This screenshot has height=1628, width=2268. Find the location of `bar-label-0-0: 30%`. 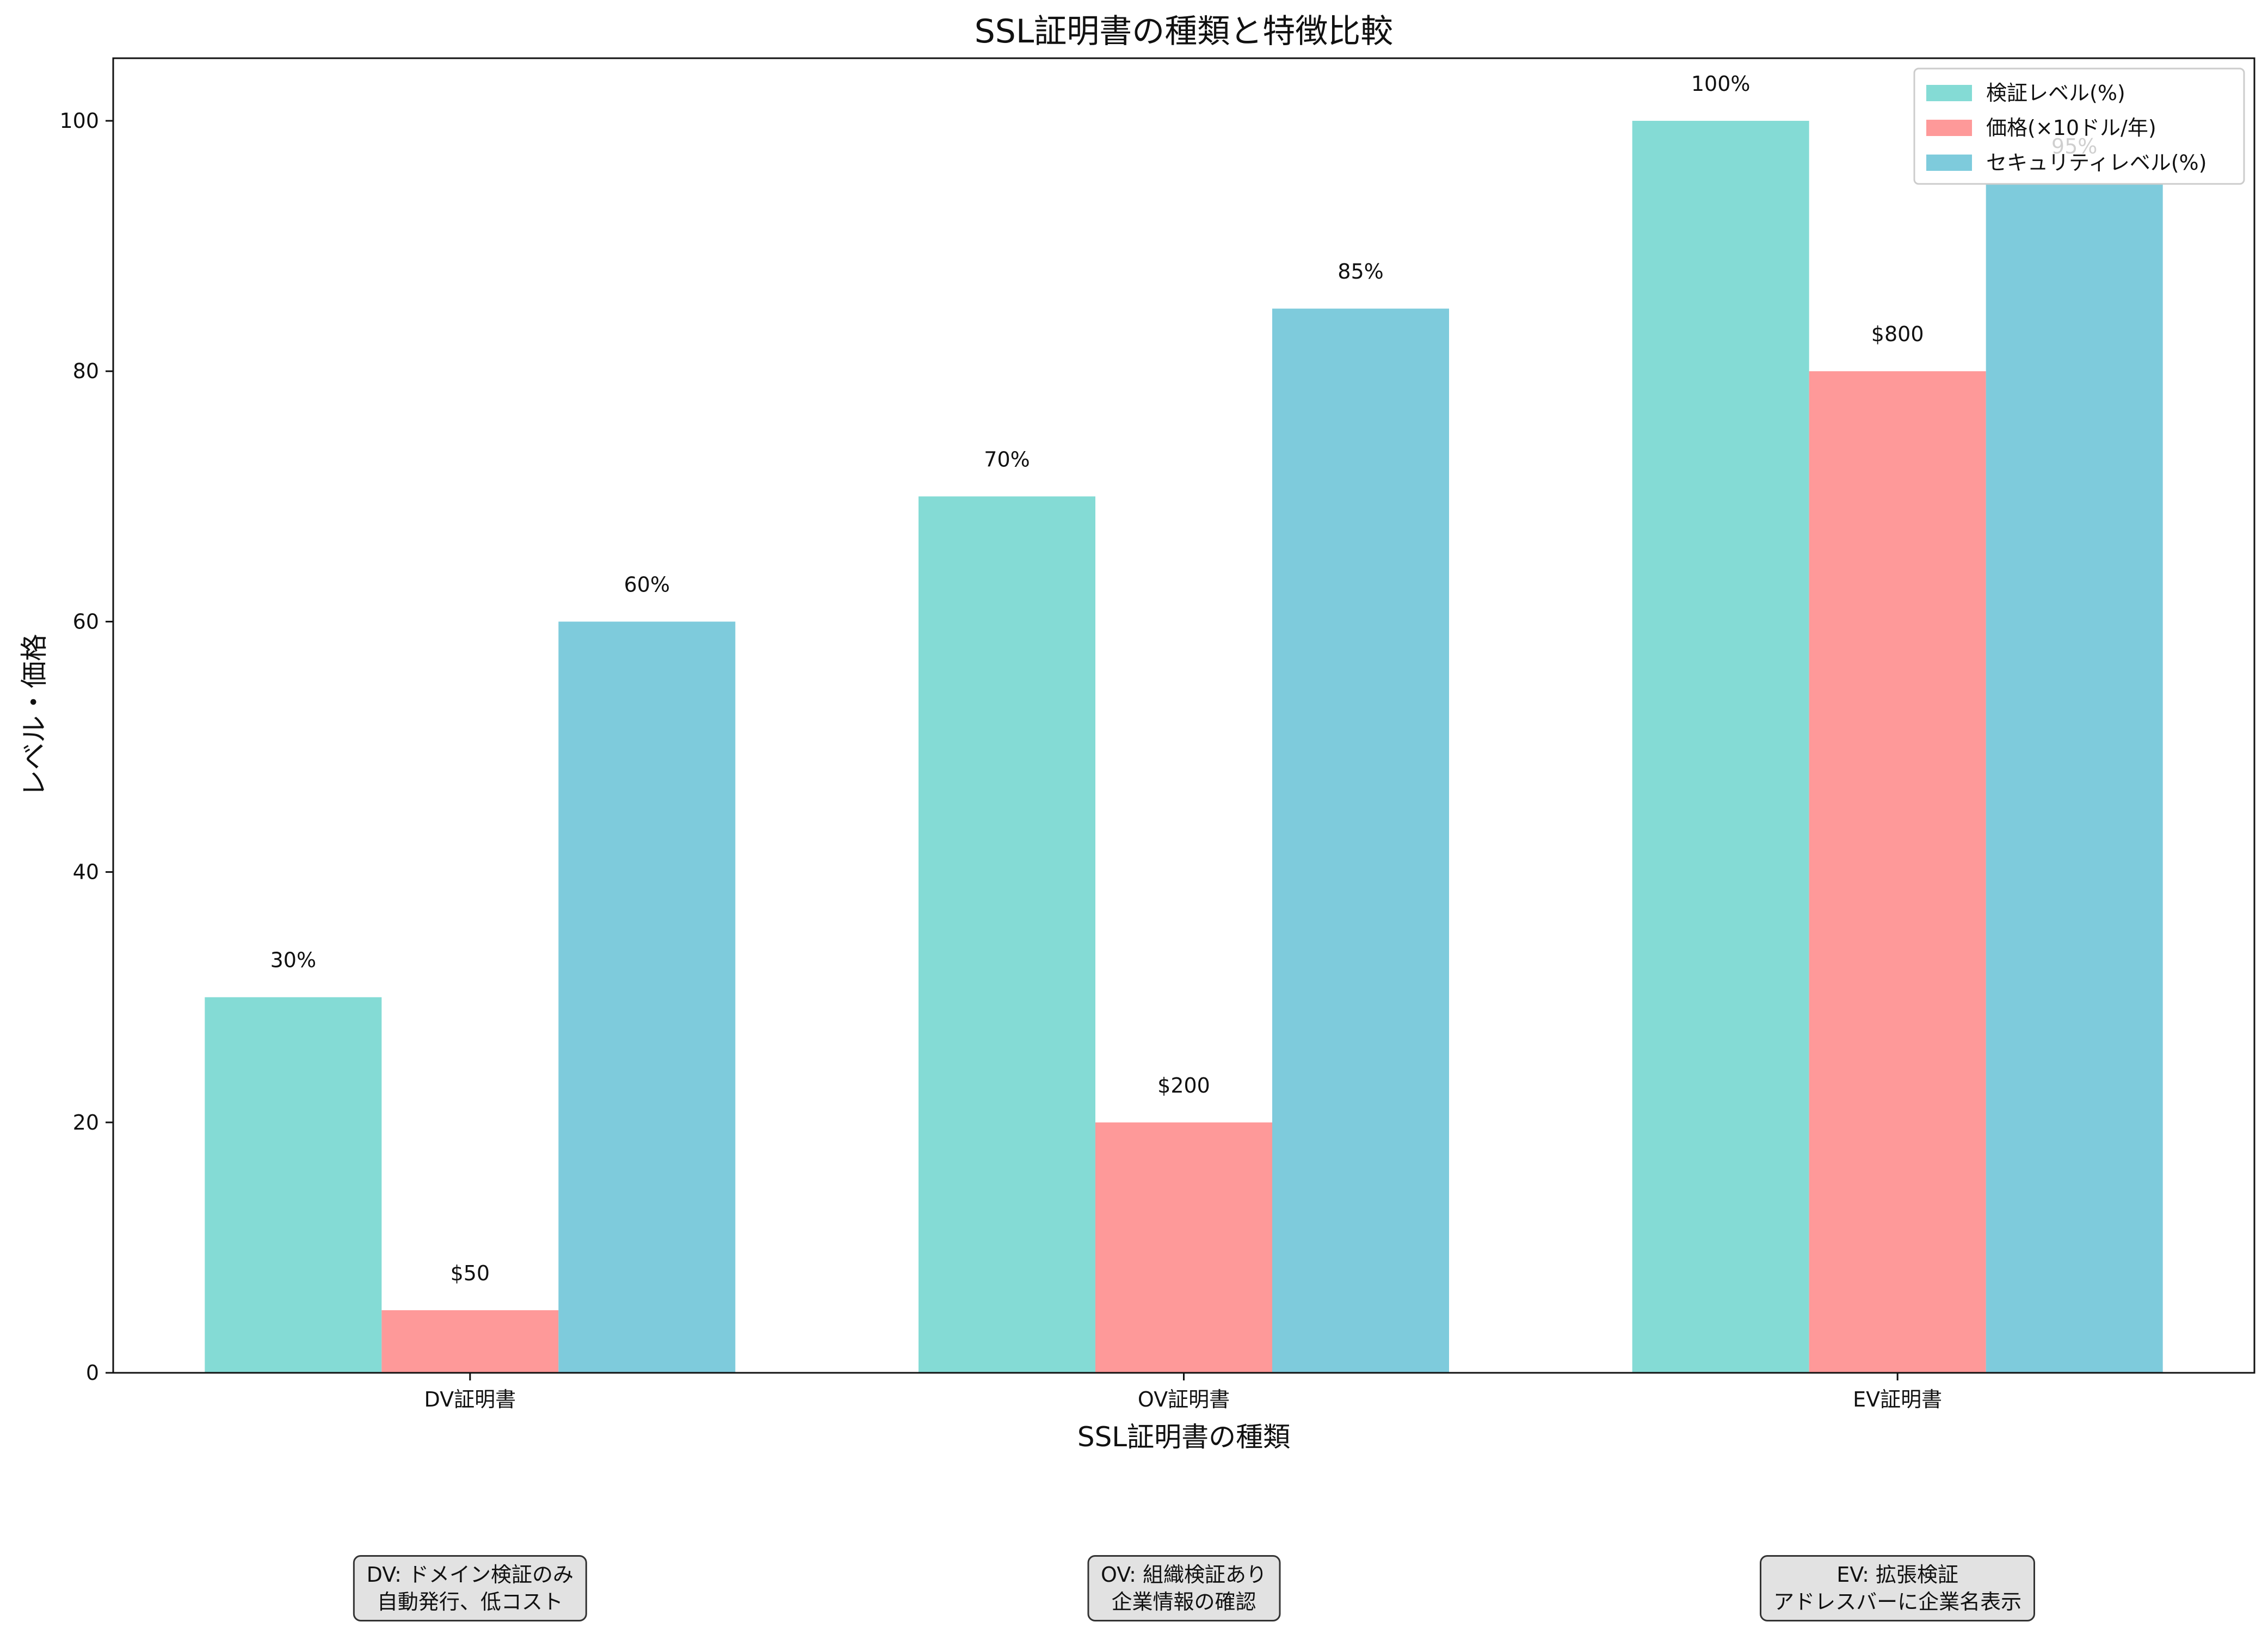

bar-label-0-0: 30% is located at coordinates (293, 960).